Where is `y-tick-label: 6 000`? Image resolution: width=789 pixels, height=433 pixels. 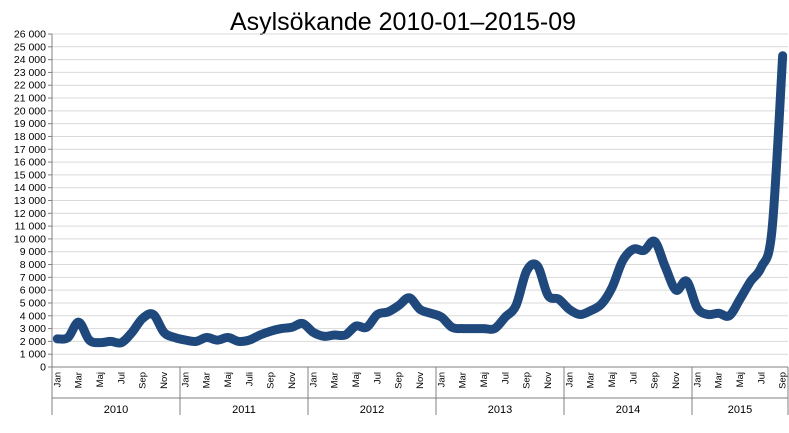
y-tick-label: 6 000 is located at coordinates (33, 291).